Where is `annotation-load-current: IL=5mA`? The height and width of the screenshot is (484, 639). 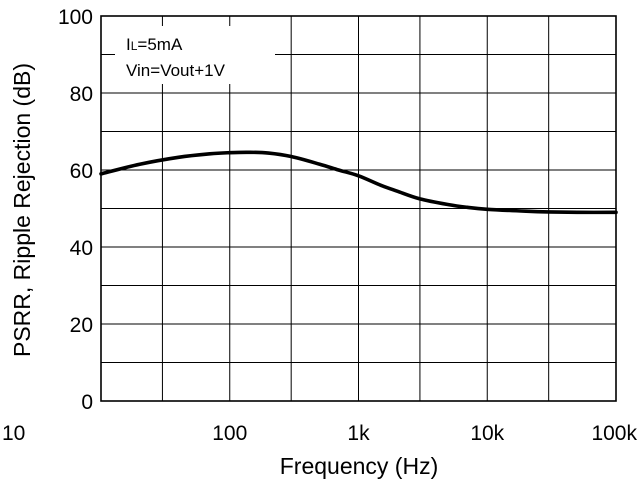
annotation-load-current: IL=5mA is located at coordinates (154, 44).